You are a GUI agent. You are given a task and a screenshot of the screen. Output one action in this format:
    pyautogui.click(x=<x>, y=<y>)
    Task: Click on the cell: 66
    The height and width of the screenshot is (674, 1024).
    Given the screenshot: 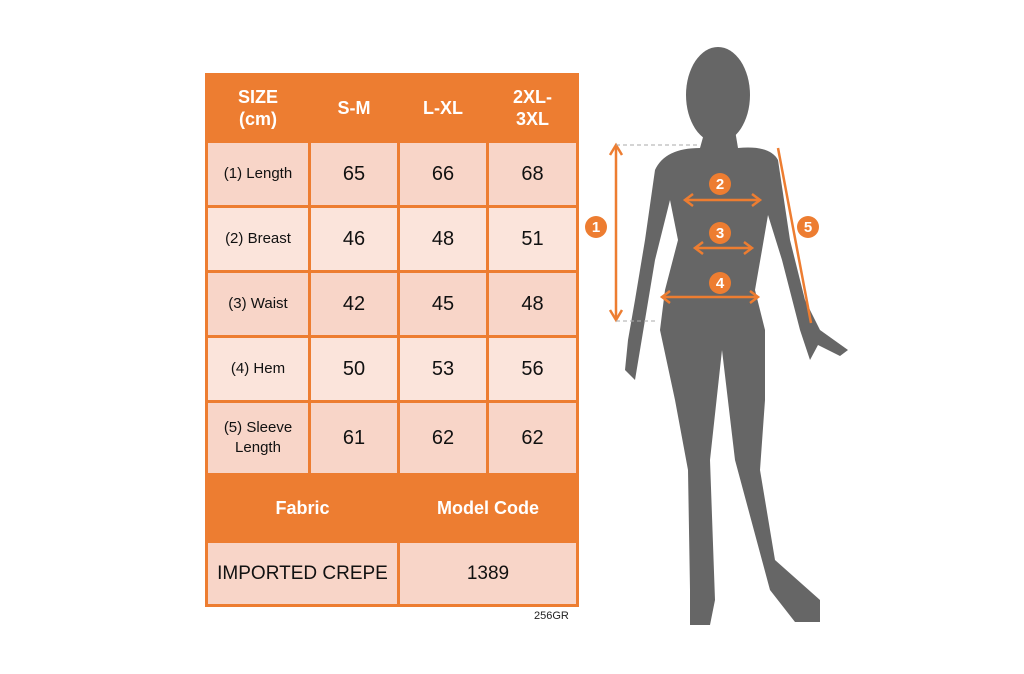 What is the action you would take?
    pyautogui.click(x=443, y=174)
    